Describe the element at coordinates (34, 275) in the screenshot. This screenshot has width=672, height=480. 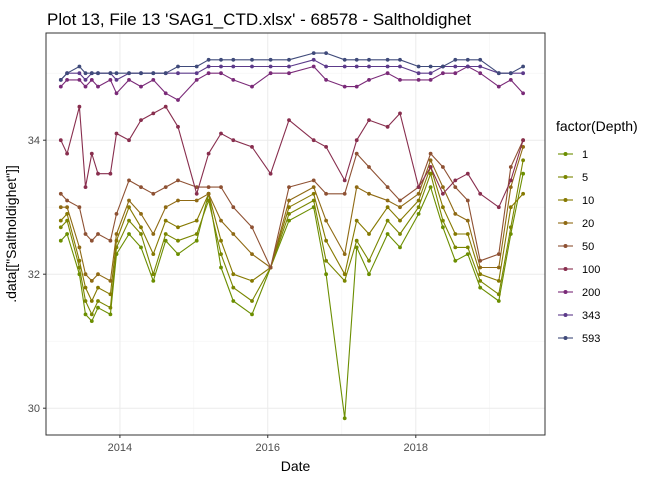
I see `y-tick-label: 32` at that location.